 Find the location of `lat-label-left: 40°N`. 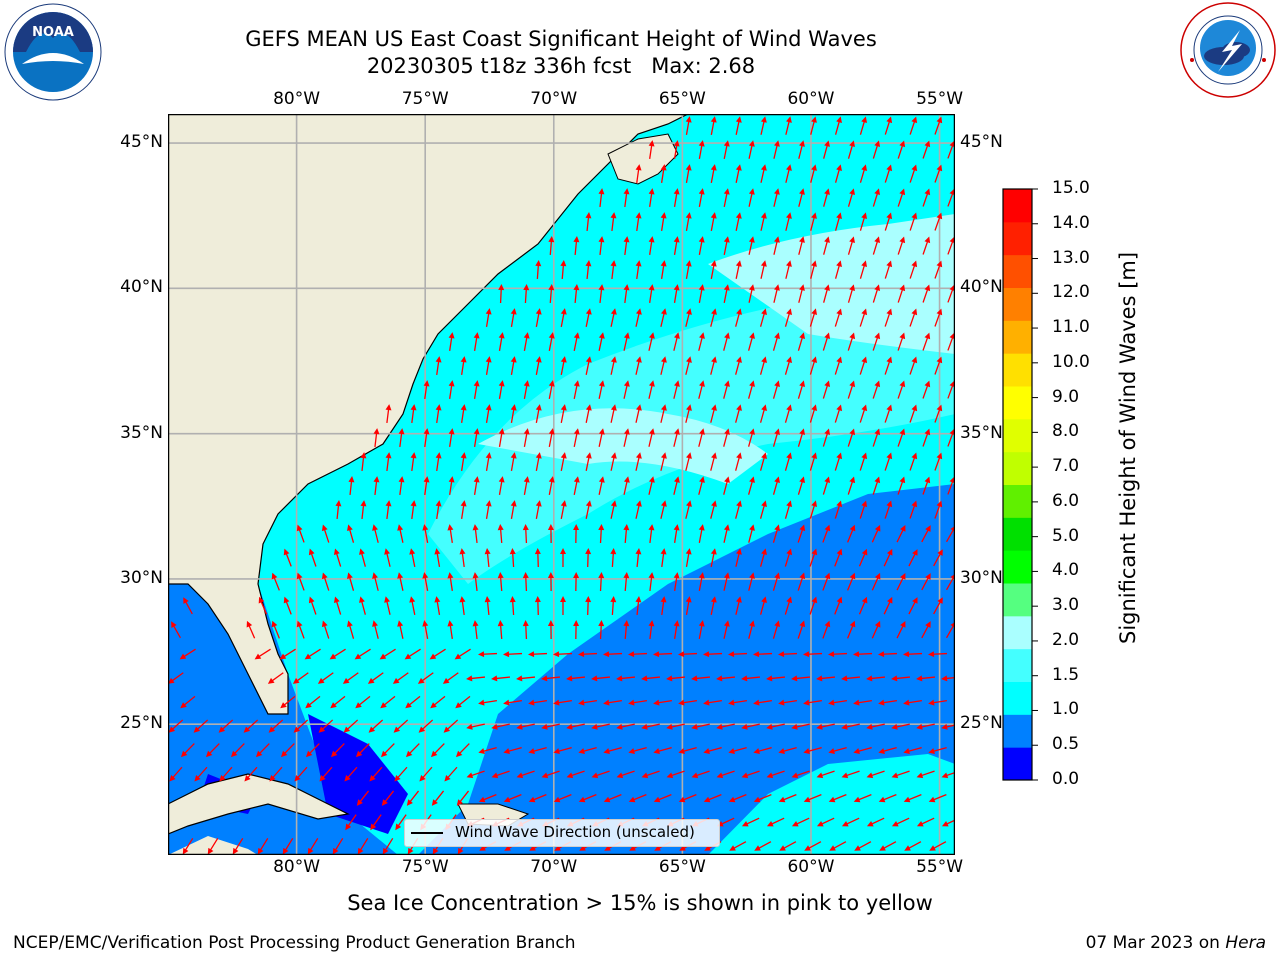

lat-label-left: 40°N is located at coordinates (141, 287).